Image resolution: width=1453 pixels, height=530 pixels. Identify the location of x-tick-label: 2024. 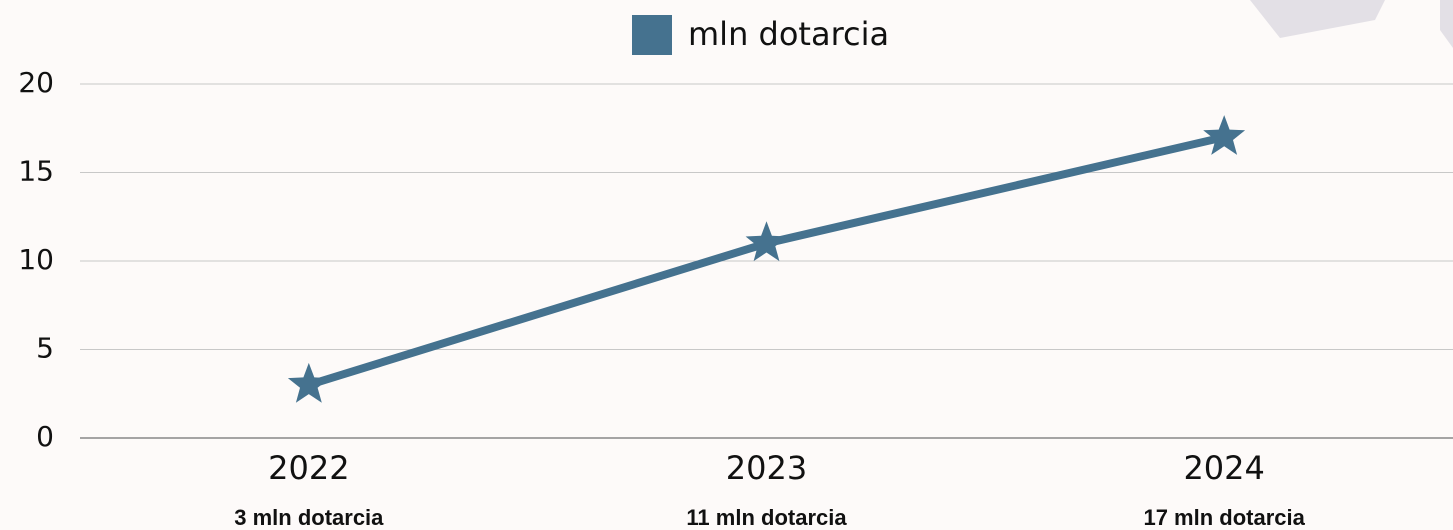
(1223, 468).